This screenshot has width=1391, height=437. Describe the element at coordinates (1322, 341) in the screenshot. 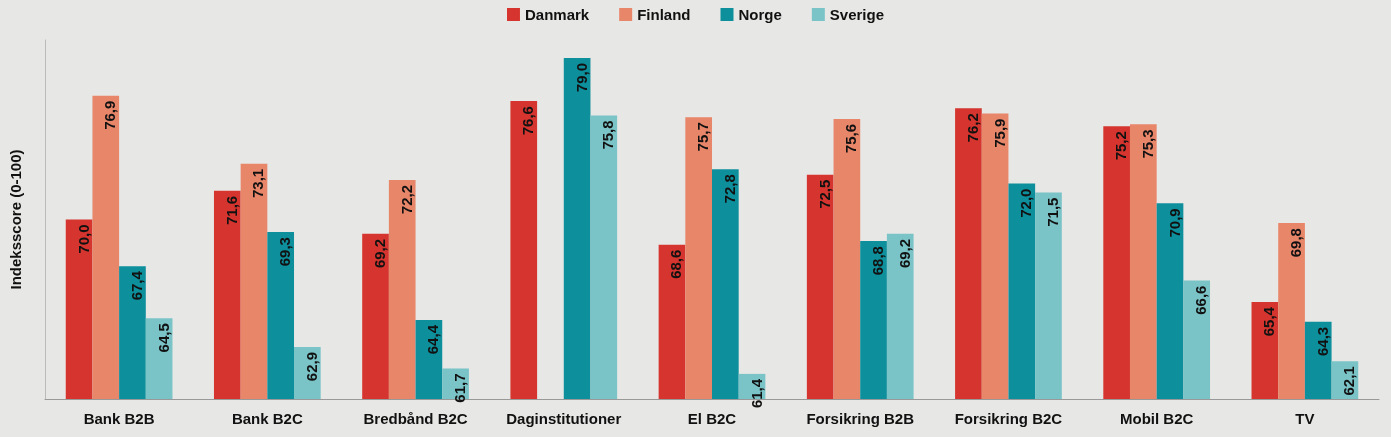

I see `data-label: 64,3` at that location.